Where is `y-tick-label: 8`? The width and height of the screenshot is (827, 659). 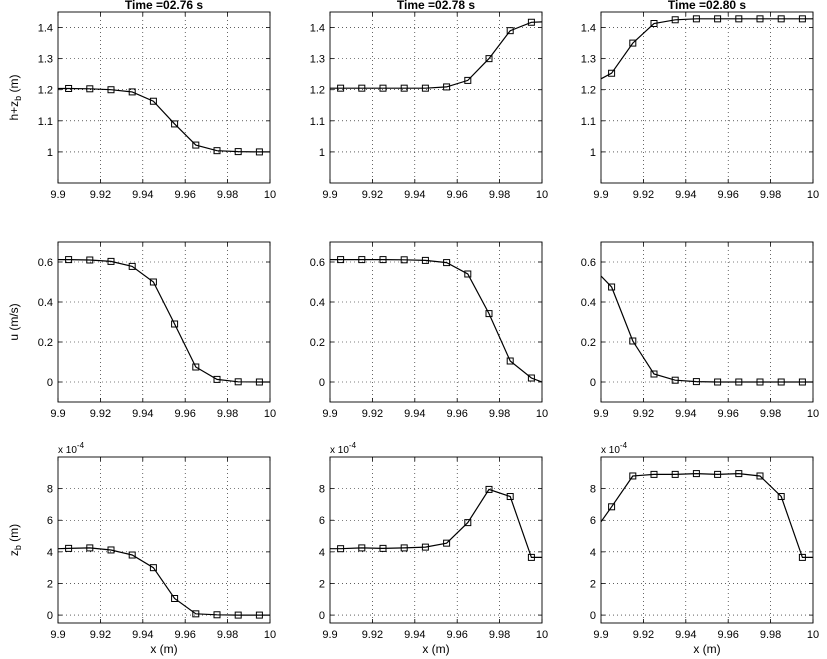
y-tick-label: 8 is located at coordinates (322, 490).